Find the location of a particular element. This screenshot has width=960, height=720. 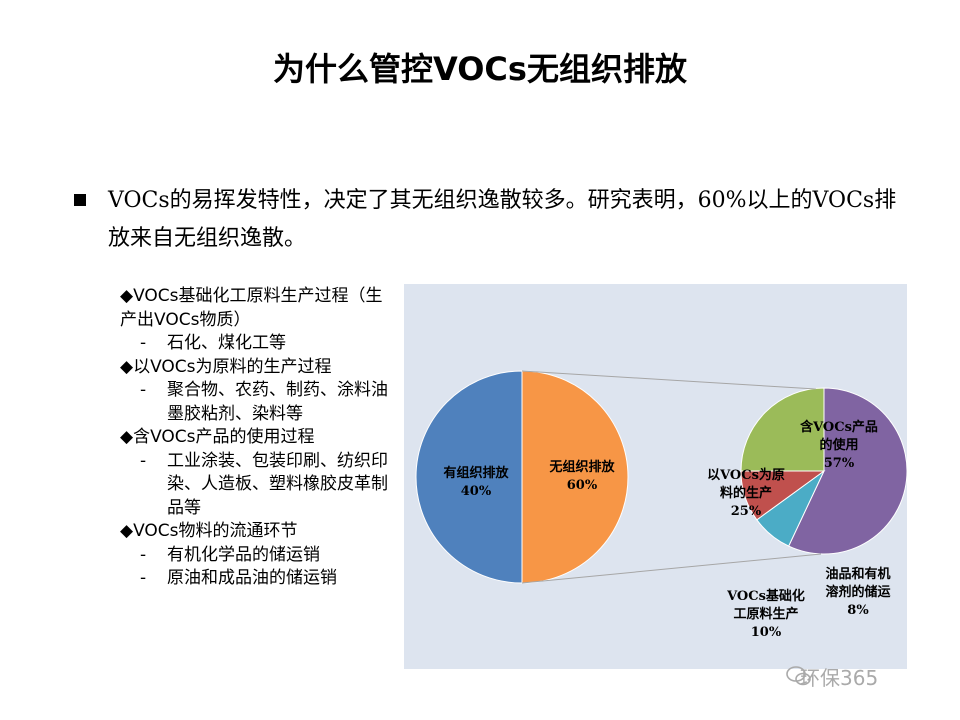

source-sub: - 聚合物、农药、制药、涂料油墨胶粘剂、染料等 is located at coordinates (257, 402).